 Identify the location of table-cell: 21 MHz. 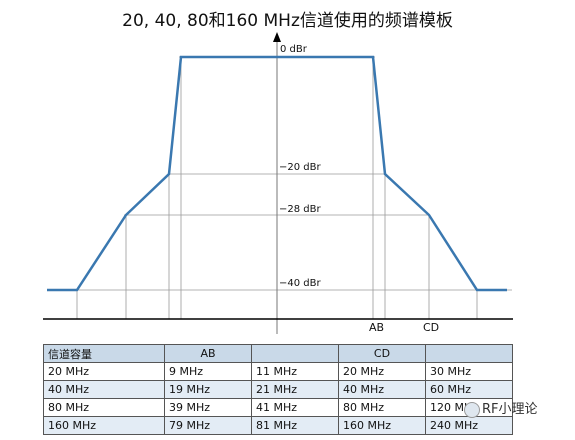
(295, 389).